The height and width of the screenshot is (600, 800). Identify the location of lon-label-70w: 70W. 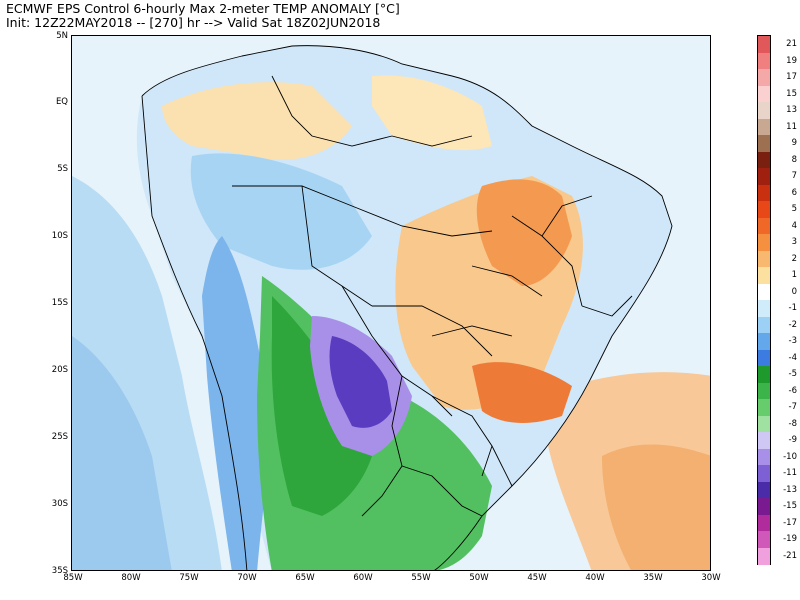
(247, 578).